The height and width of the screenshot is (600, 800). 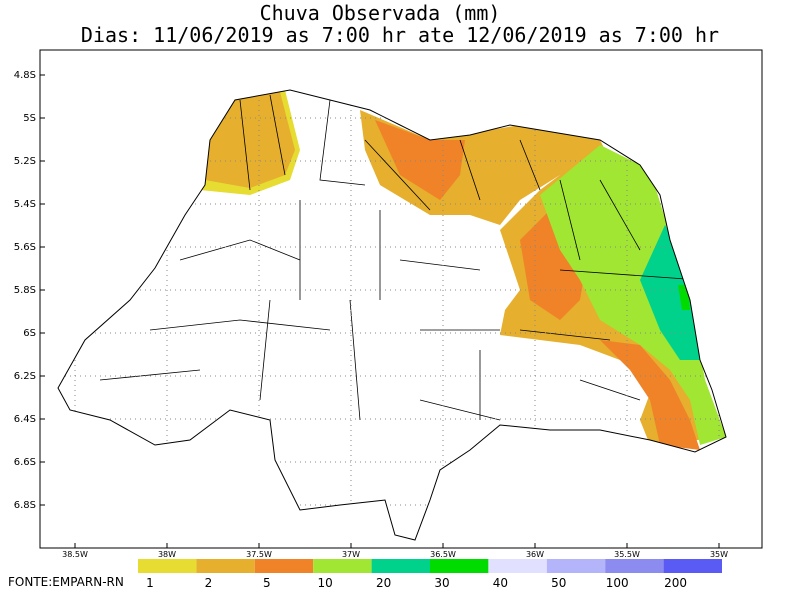 I want to click on lat-label: 5.8S, so click(x=25, y=290).